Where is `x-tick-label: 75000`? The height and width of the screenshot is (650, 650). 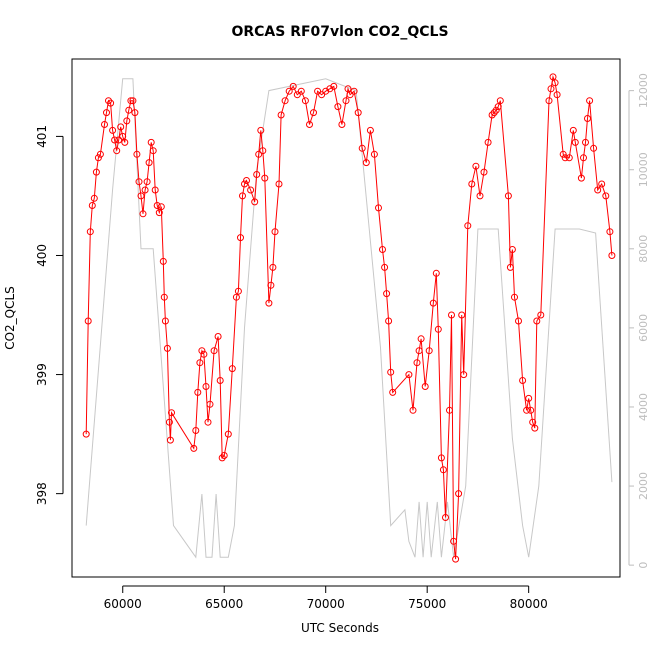
x-tick-label: 75000 is located at coordinates (427, 604).